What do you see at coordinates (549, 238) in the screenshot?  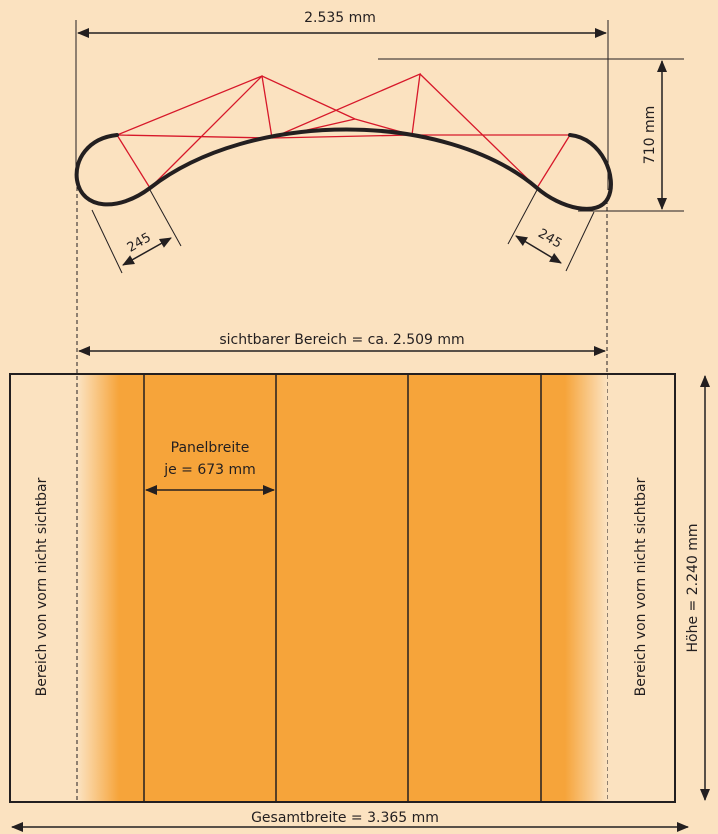 I see `right-curve-label: 245` at bounding box center [549, 238].